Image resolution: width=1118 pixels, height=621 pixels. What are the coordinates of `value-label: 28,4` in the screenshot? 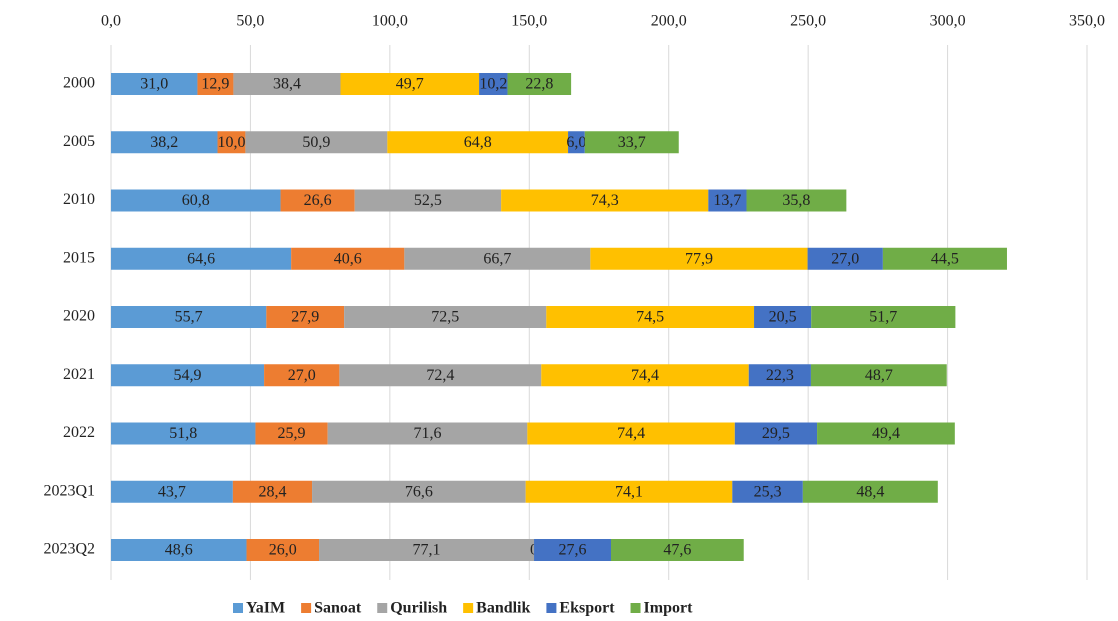 It's located at (272, 491).